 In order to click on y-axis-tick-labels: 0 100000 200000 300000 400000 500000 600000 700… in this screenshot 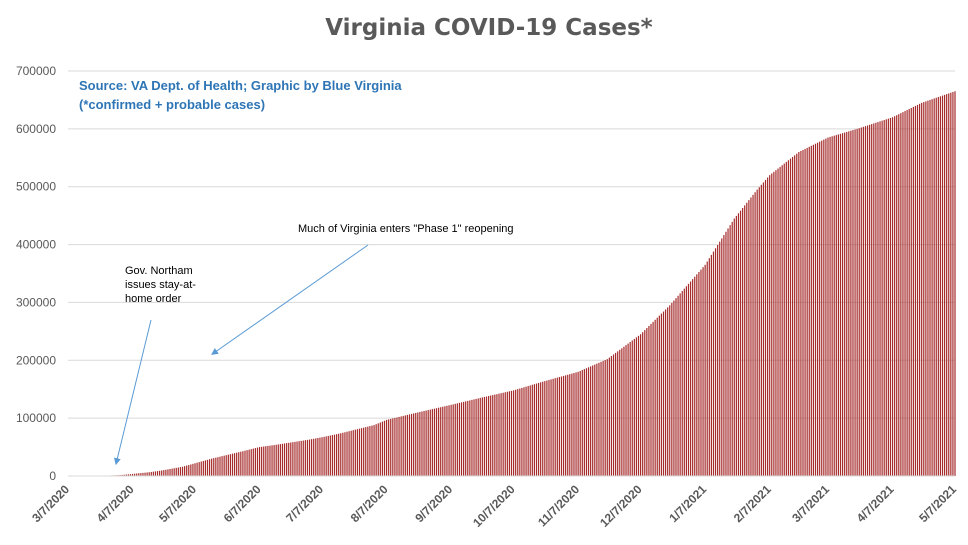, I will do `click(36, 273)`.